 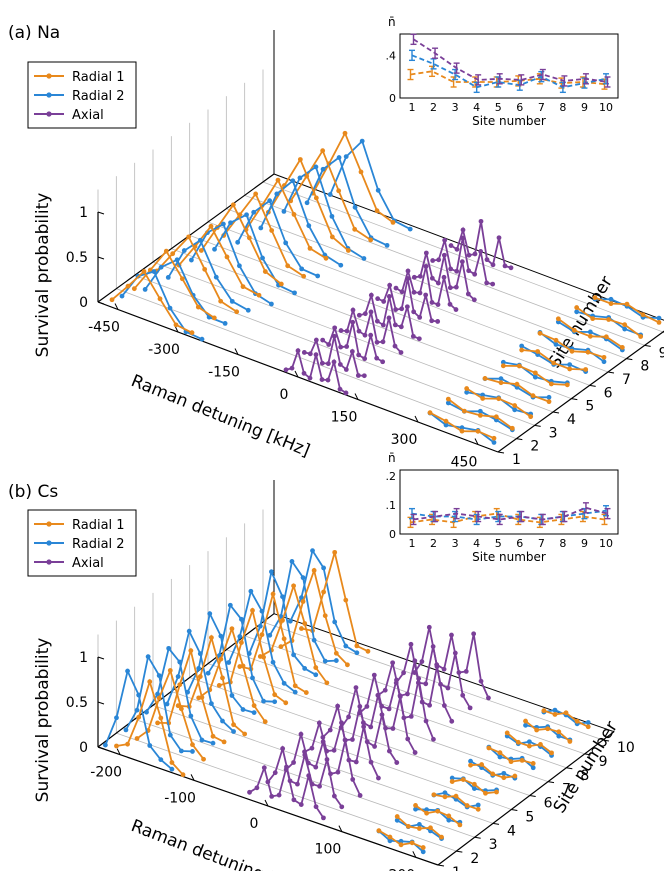 What do you see at coordinates (118, 751) in the screenshot?
I see `x-tick` at bounding box center [118, 751].